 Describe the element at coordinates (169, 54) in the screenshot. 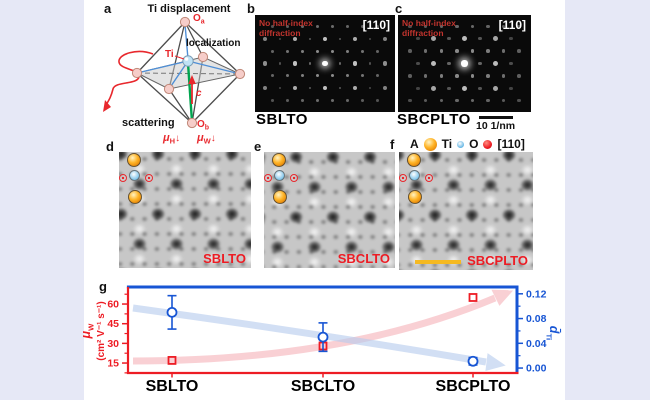

I see `ti-label: Ti` at that location.